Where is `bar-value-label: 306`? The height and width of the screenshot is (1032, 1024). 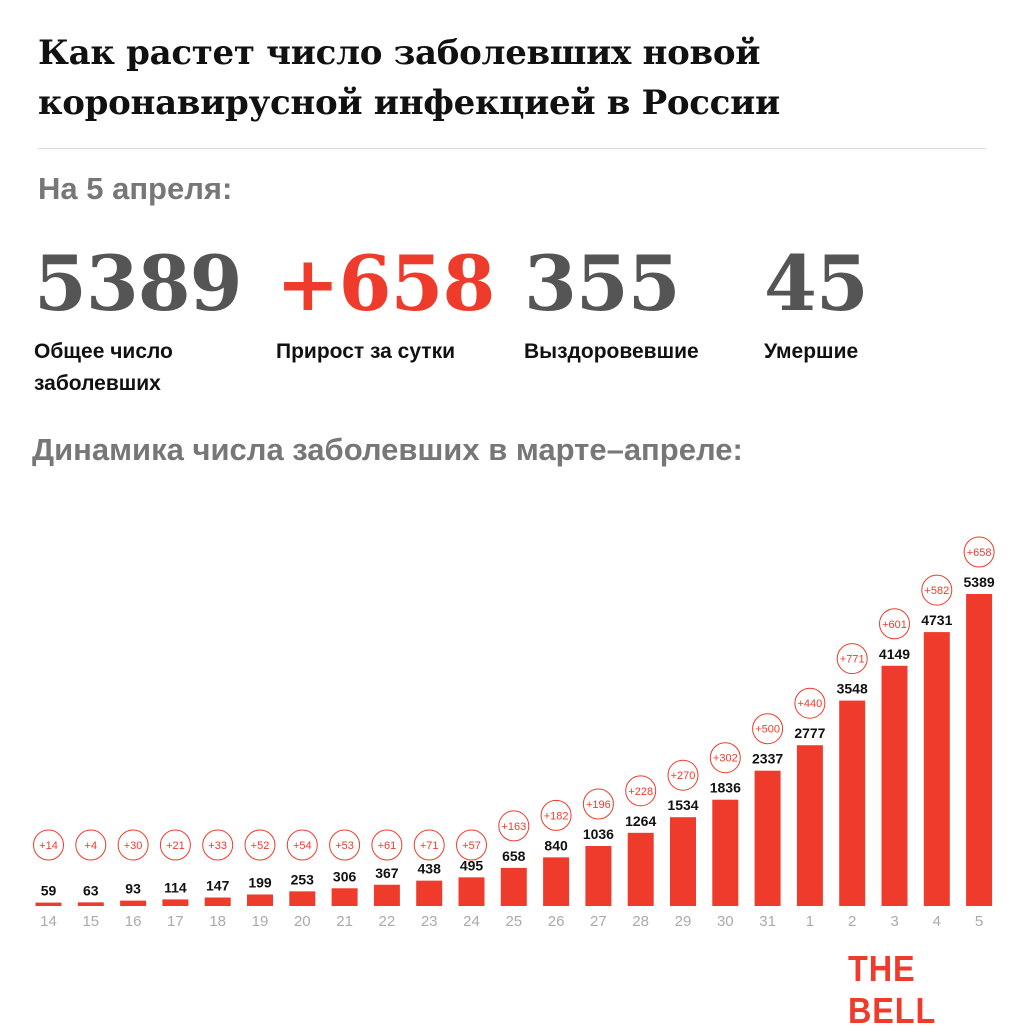
bar-value-label: 306 is located at coordinates (345, 876).